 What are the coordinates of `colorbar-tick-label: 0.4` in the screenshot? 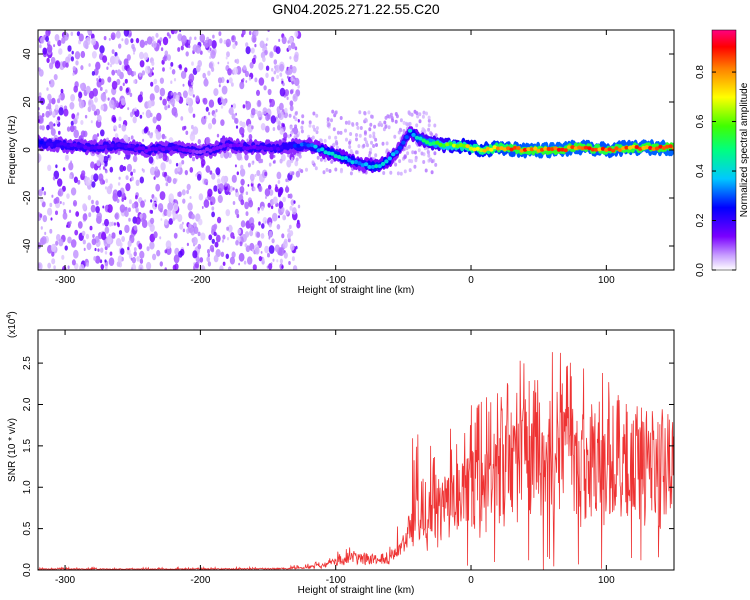 It's located at (700, 171).